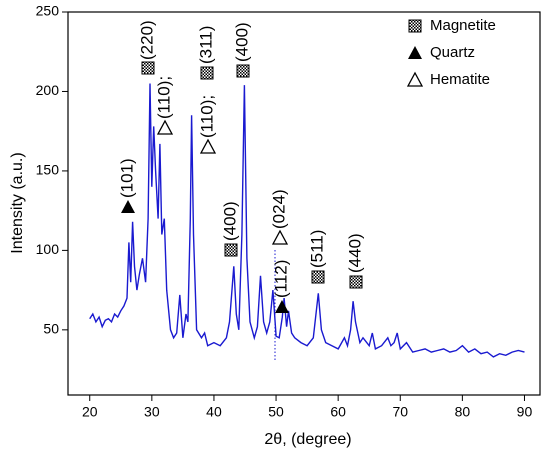 The height and width of the screenshot is (459, 550). What do you see at coordinates (126, 178) in the screenshot?
I see `peak-annotation: (101)` at bounding box center [126, 178].